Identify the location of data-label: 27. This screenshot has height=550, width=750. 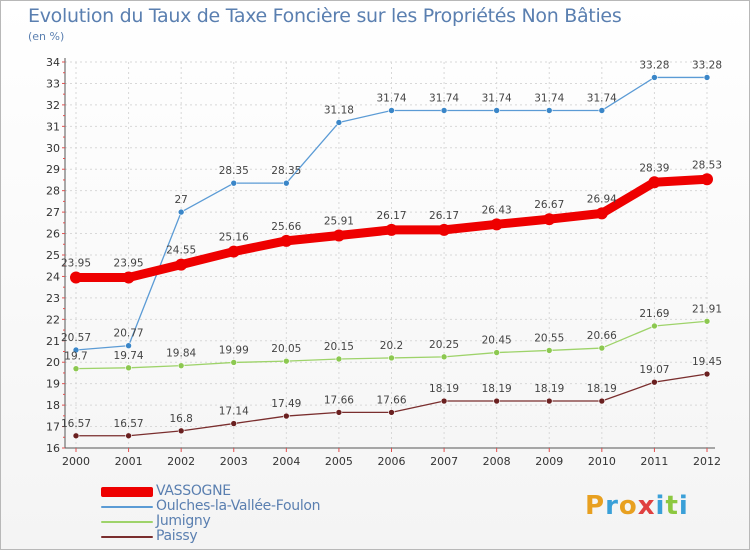
(180, 200).